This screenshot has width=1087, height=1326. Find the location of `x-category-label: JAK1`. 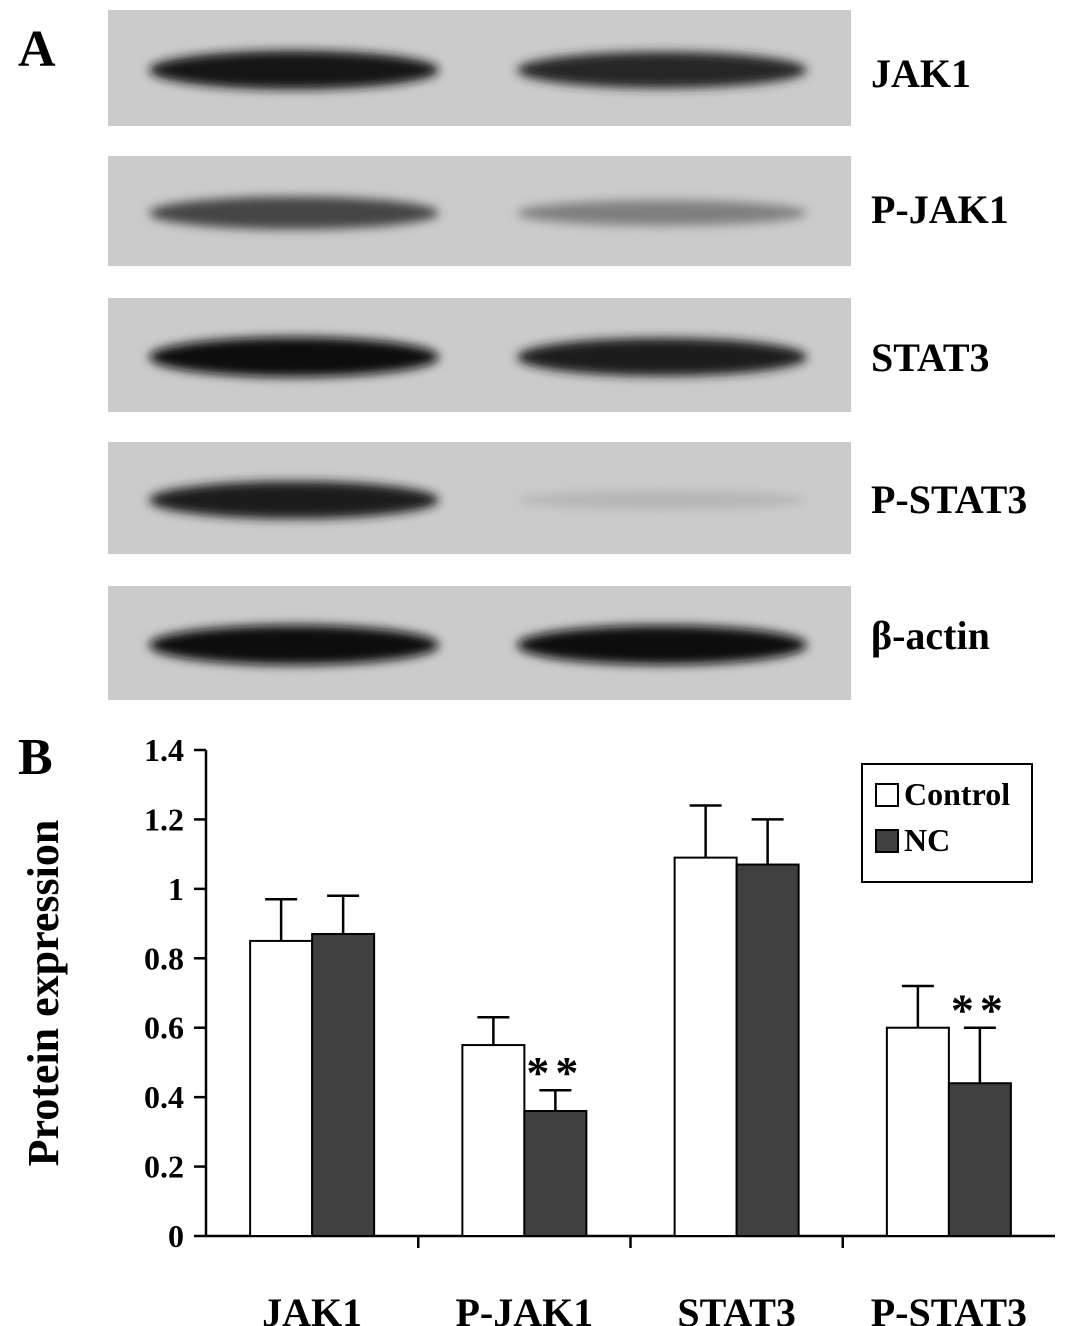

x-category-label: JAK1 is located at coordinates (312, 1308).